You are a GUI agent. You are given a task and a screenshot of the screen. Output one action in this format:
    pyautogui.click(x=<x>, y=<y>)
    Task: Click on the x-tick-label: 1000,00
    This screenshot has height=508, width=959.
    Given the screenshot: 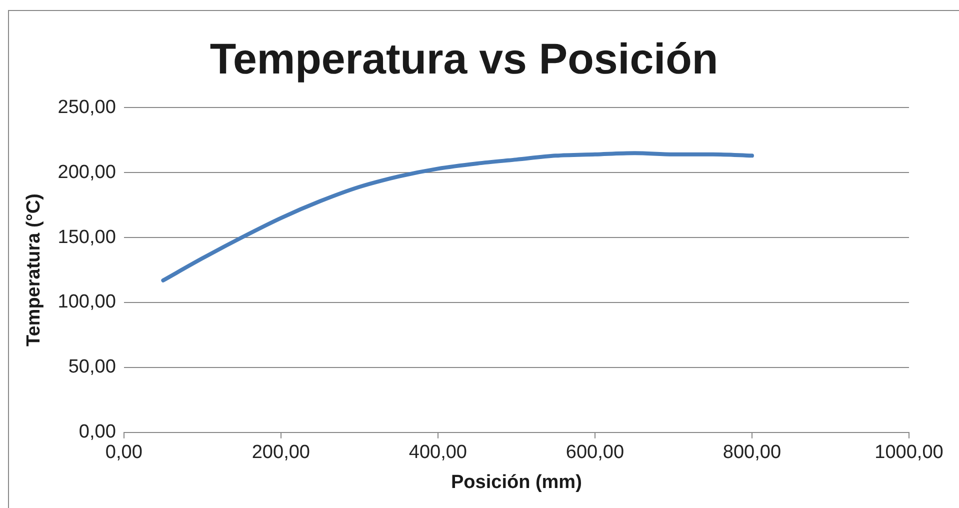 What is the action you would take?
    pyautogui.click(x=909, y=453)
    